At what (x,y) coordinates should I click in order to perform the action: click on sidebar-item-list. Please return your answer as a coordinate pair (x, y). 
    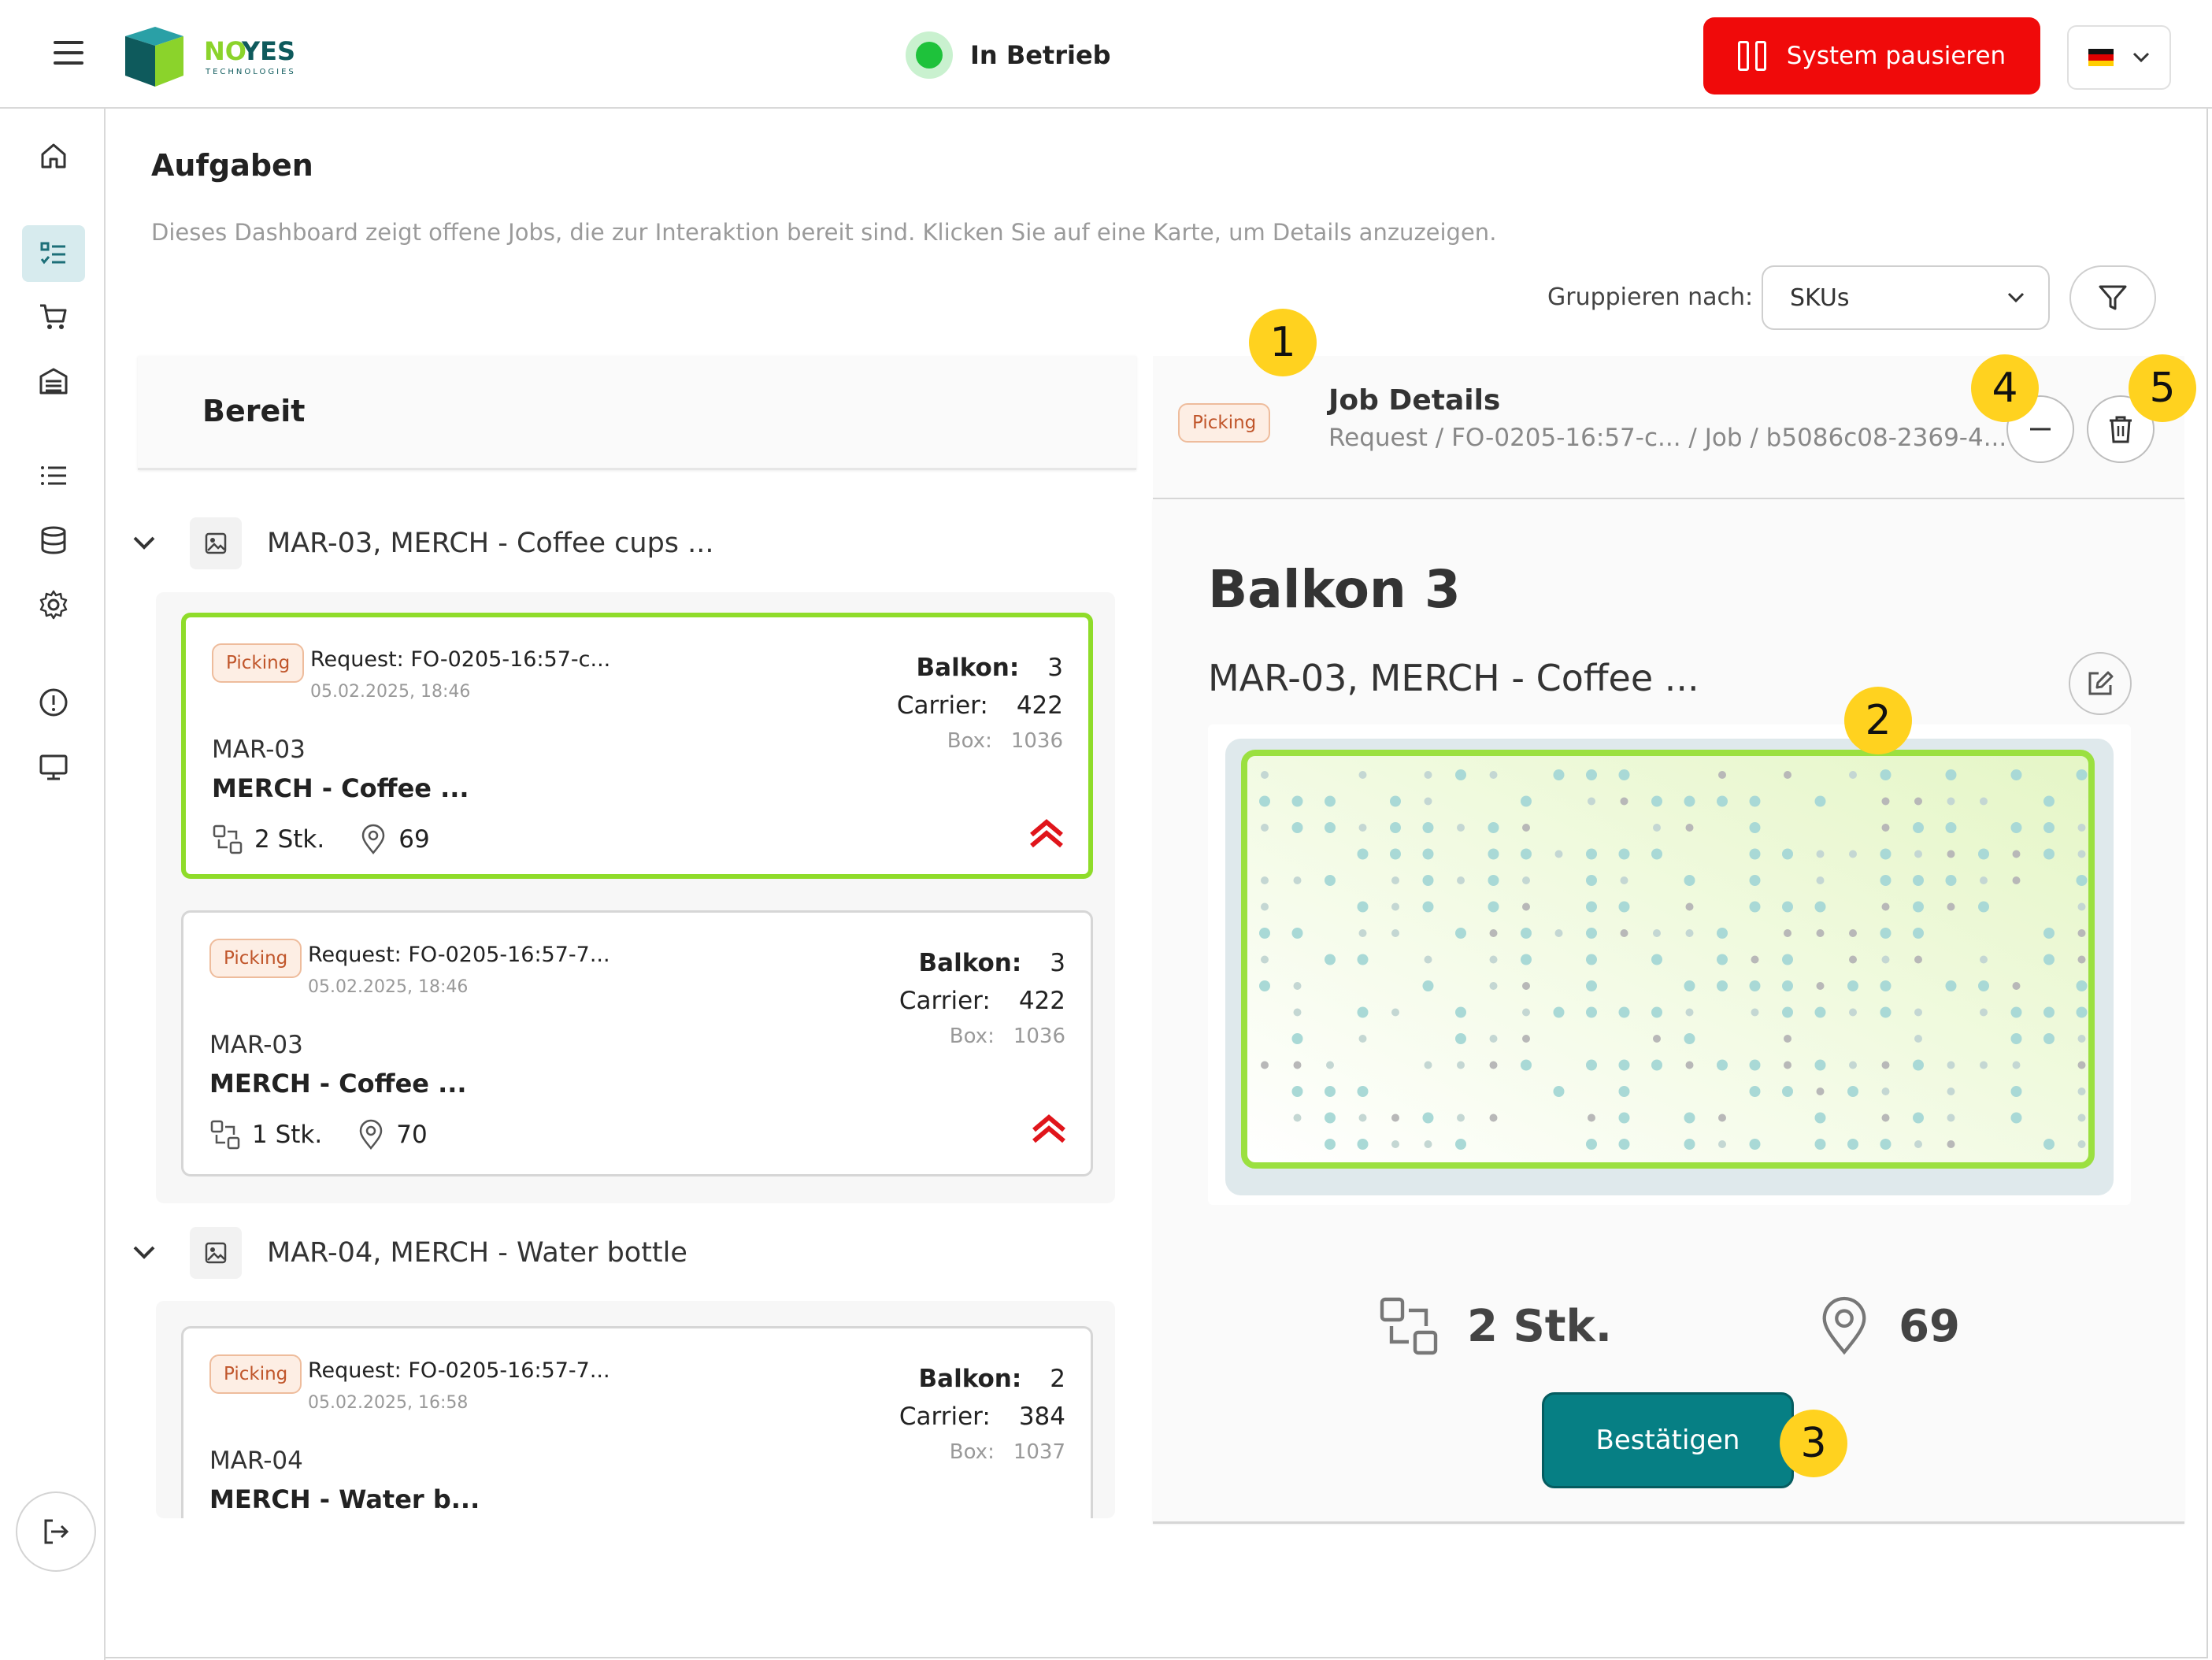
    Looking at the image, I should click on (53, 475).